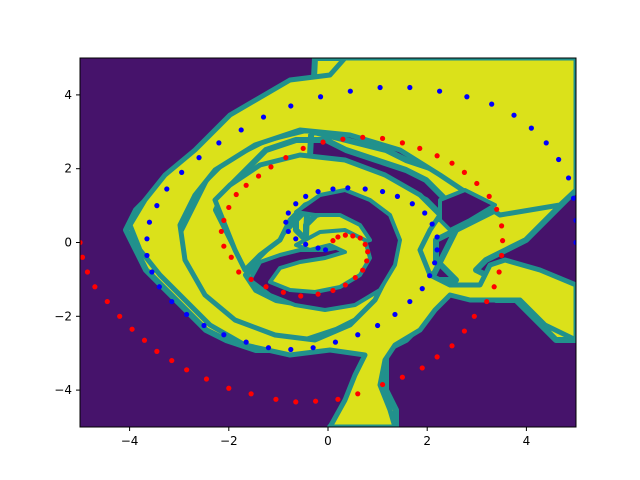 The width and height of the screenshot is (640, 480). I want to click on y-tick-label: 0, so click(68, 243).